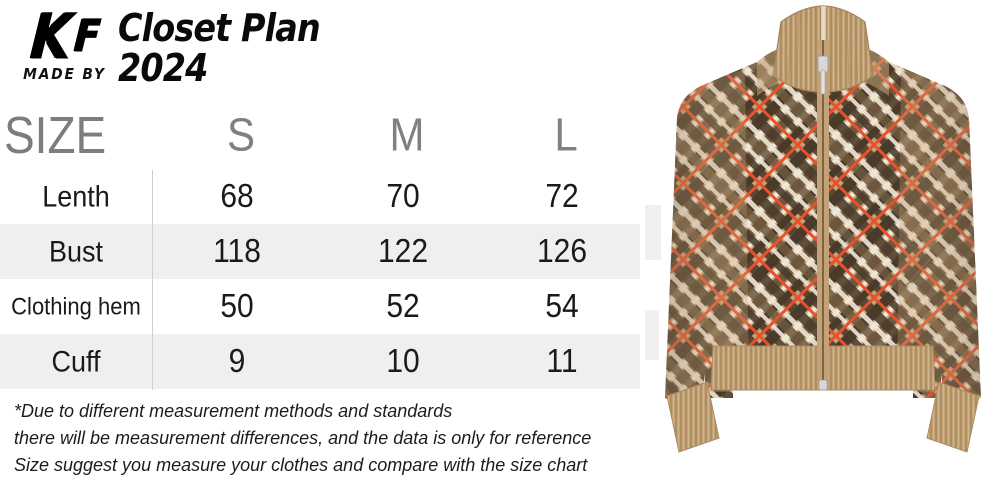  What do you see at coordinates (566, 134) in the screenshot?
I see `column-header-l: L` at bounding box center [566, 134].